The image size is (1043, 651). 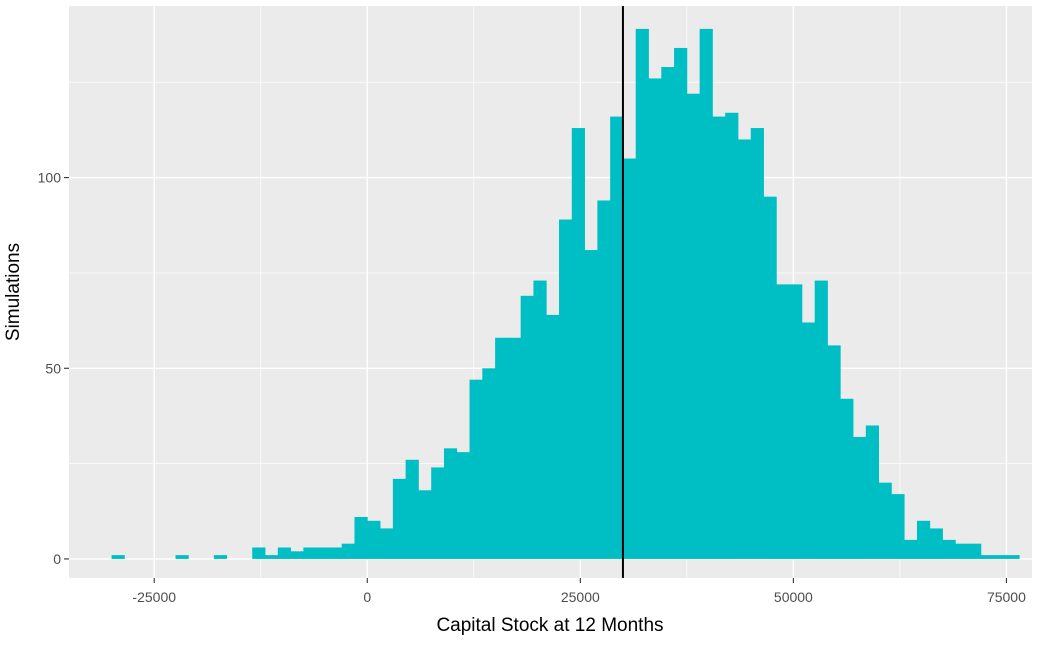 What do you see at coordinates (1006, 597) in the screenshot?
I see `x-tick-label: 75000` at bounding box center [1006, 597].